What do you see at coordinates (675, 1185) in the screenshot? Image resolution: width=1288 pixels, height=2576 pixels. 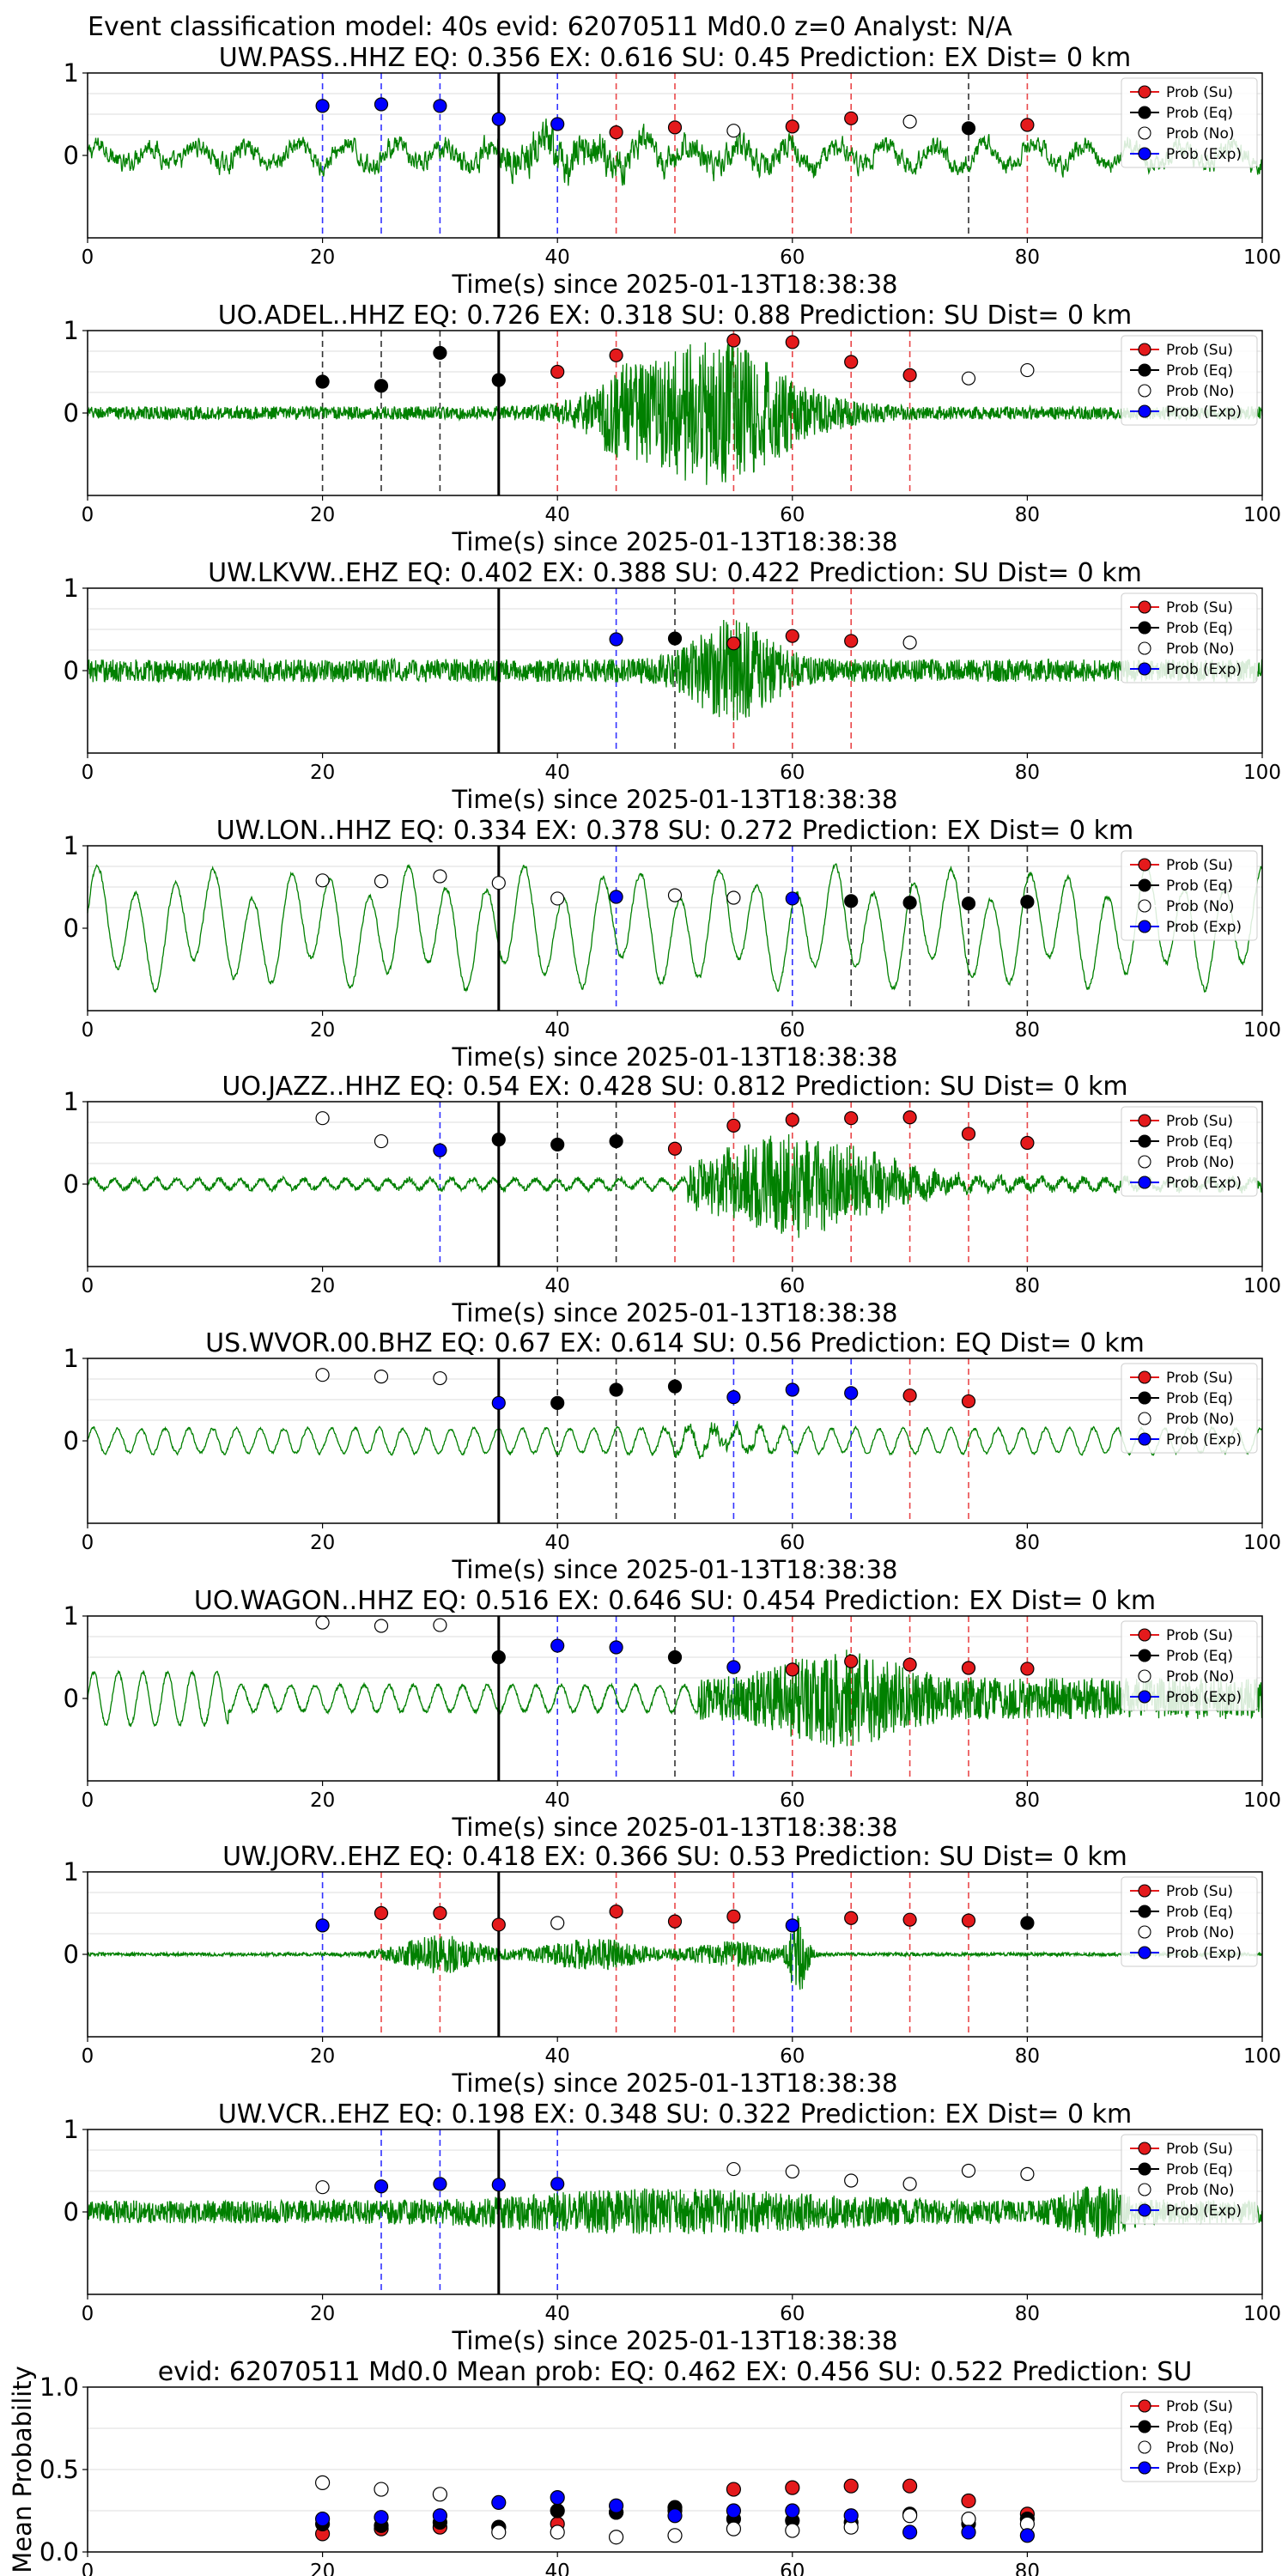 I see `waveform-trace` at bounding box center [675, 1185].